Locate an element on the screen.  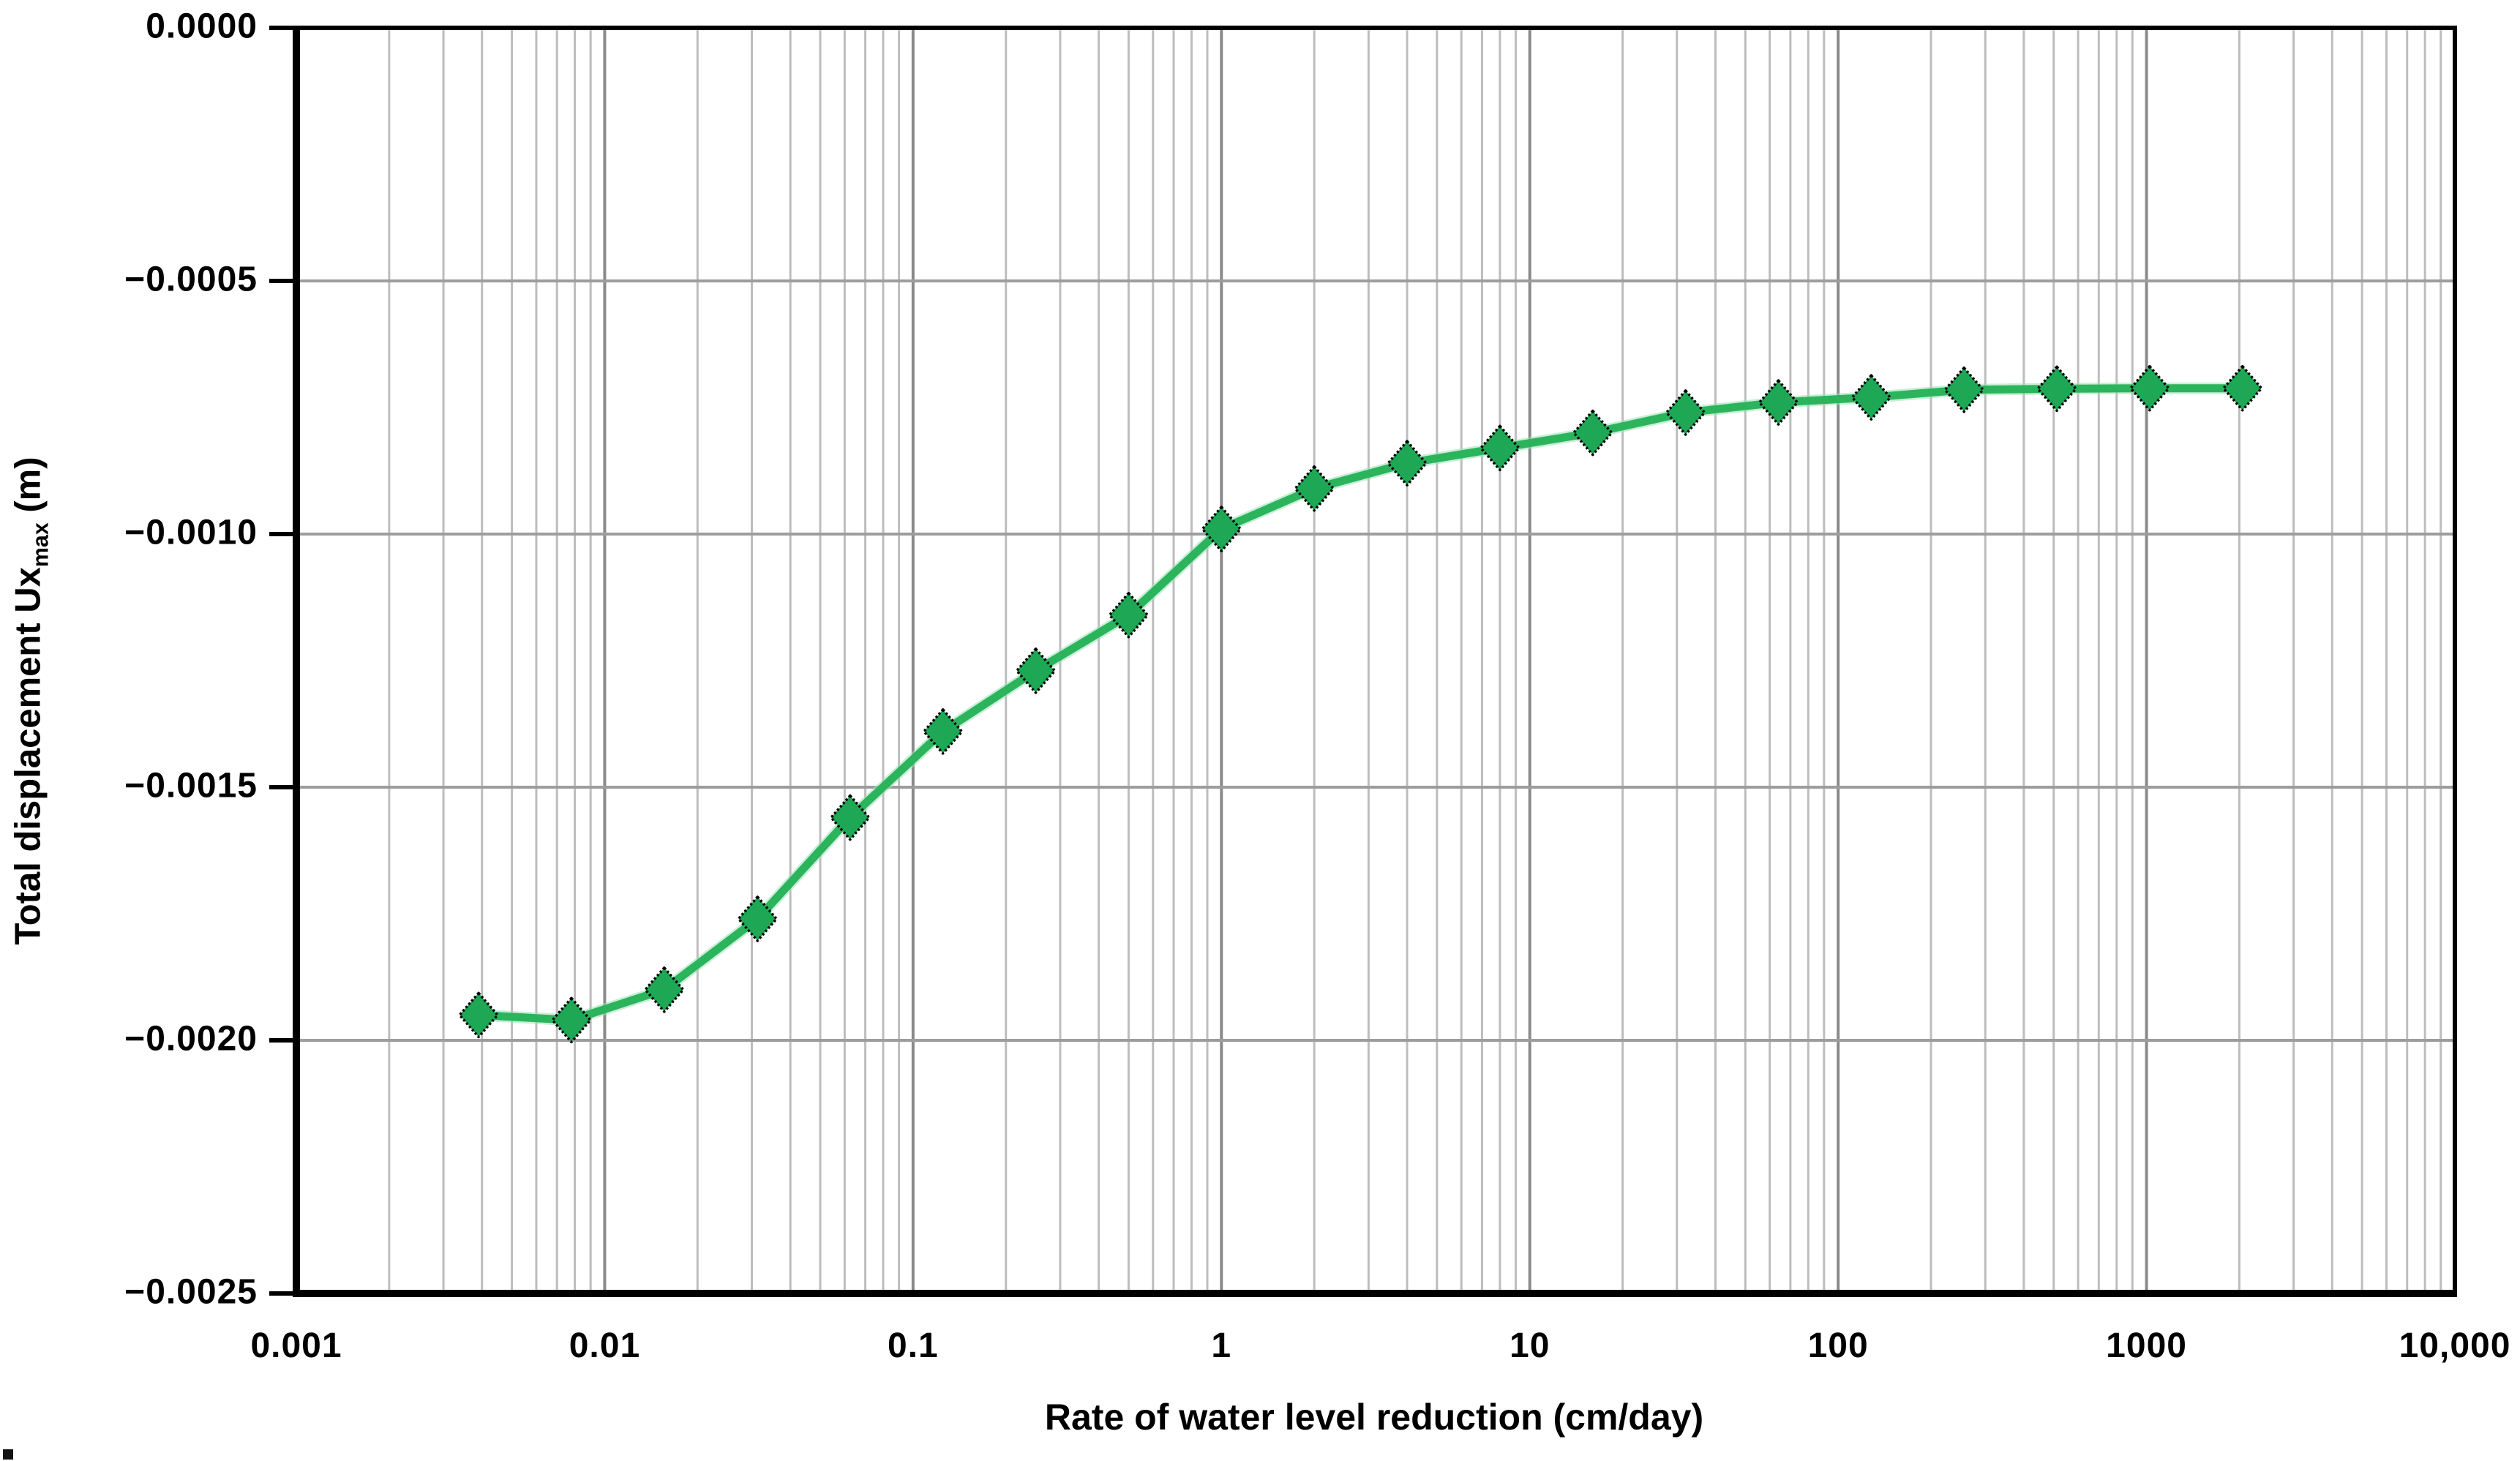
y-axis-title-subscript: max is located at coordinates (40, 545).